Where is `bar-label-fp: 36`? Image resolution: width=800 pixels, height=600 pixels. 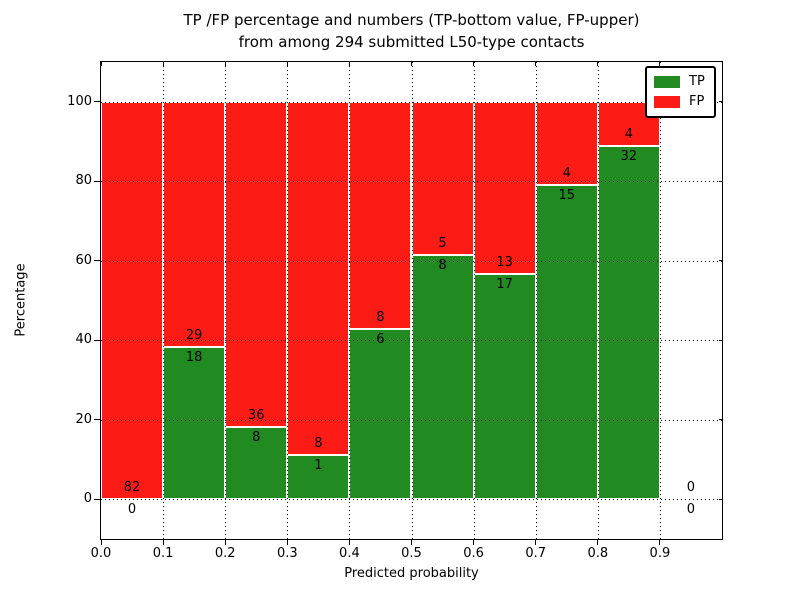
bar-label-fp: 36 is located at coordinates (256, 415).